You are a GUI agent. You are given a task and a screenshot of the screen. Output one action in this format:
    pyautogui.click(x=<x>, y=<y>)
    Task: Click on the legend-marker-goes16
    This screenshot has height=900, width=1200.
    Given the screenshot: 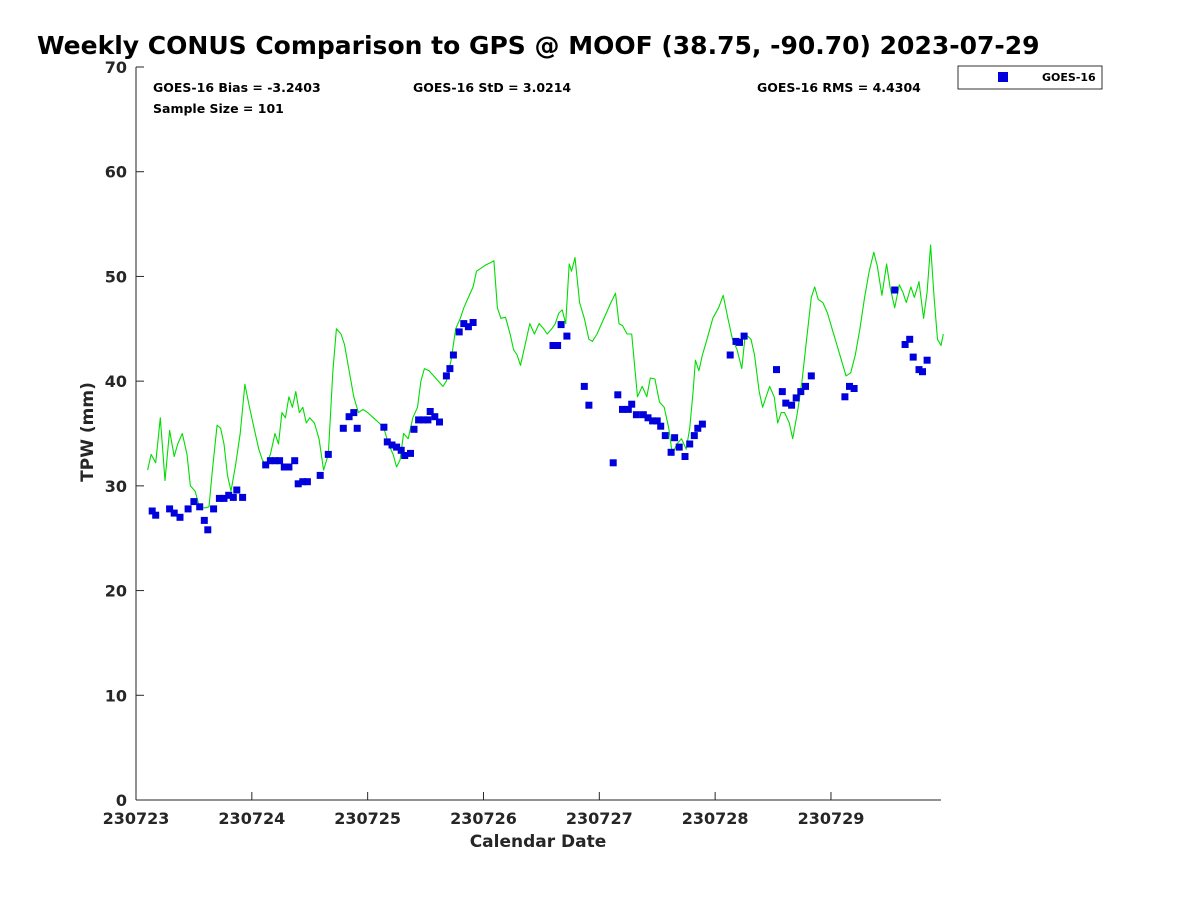 What is the action you would take?
    pyautogui.click(x=1003, y=77)
    